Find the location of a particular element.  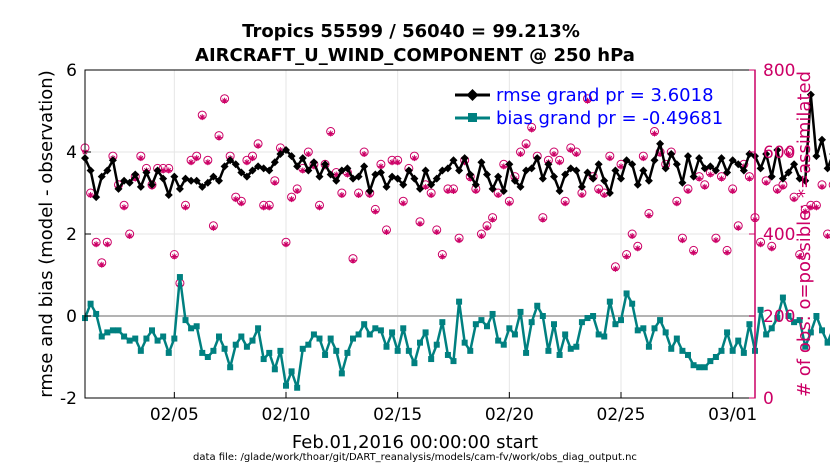

y-tick-label-left: 4 is located at coordinates (71, 153).